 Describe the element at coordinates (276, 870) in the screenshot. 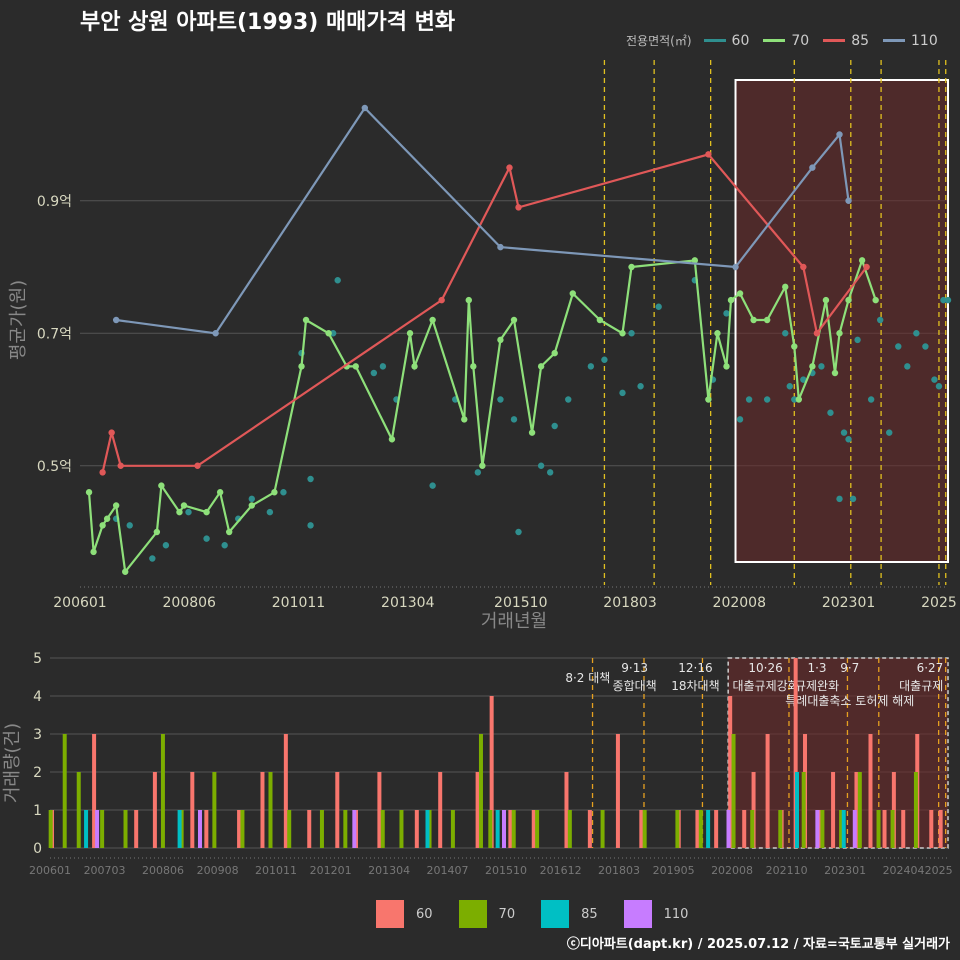

I see `bar-x-tick-label: 201011` at that location.